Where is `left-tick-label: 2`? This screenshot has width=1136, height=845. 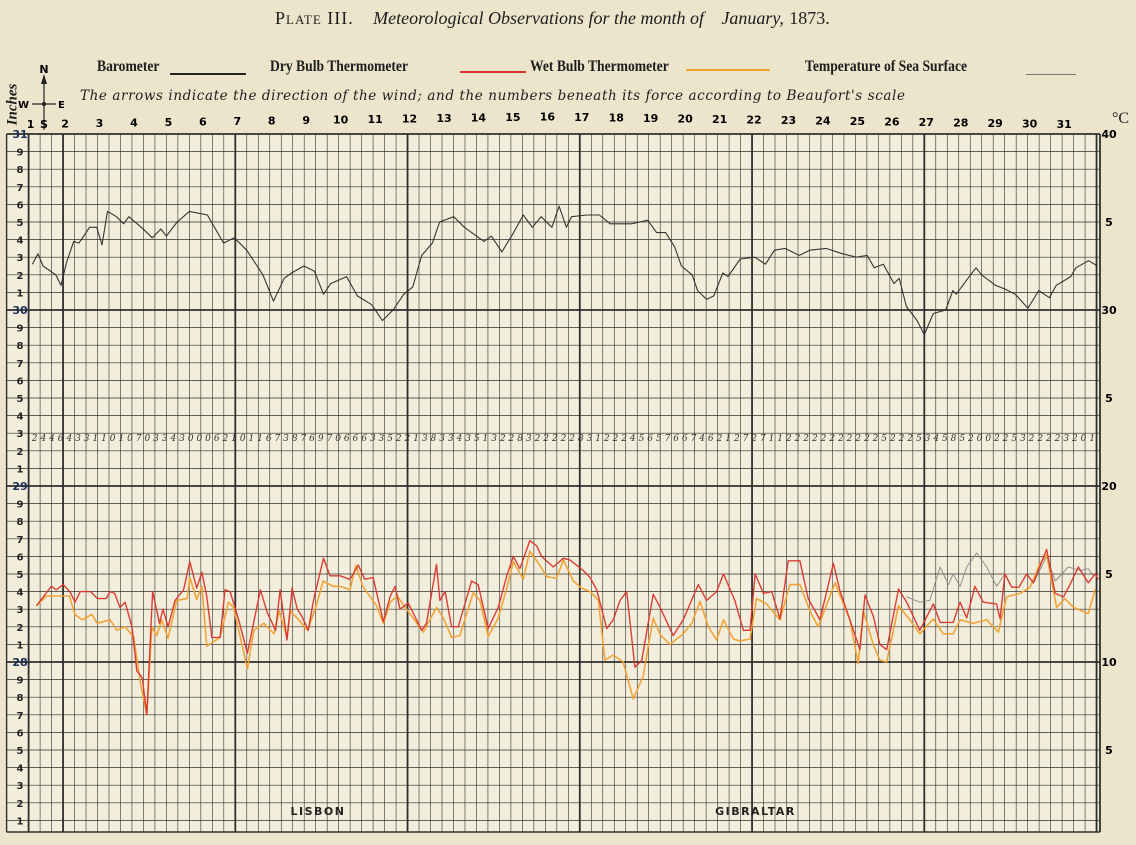 left-tick-label: 2 is located at coordinates (20, 804).